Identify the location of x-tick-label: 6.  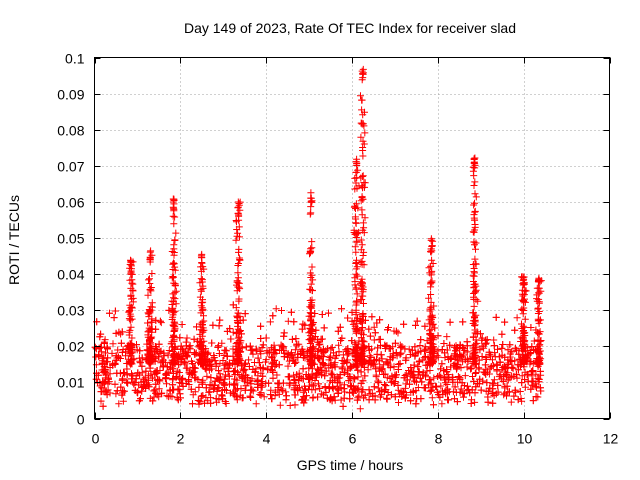
(353, 439).